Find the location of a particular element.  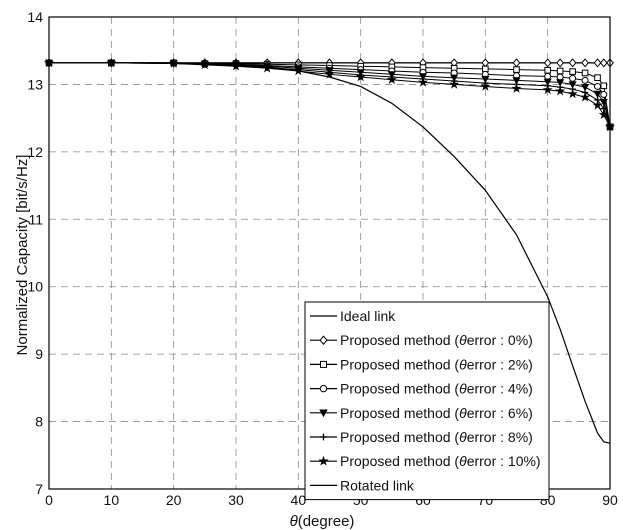

legend-label: Proposed method (θerror : 4%) is located at coordinates (436, 389).